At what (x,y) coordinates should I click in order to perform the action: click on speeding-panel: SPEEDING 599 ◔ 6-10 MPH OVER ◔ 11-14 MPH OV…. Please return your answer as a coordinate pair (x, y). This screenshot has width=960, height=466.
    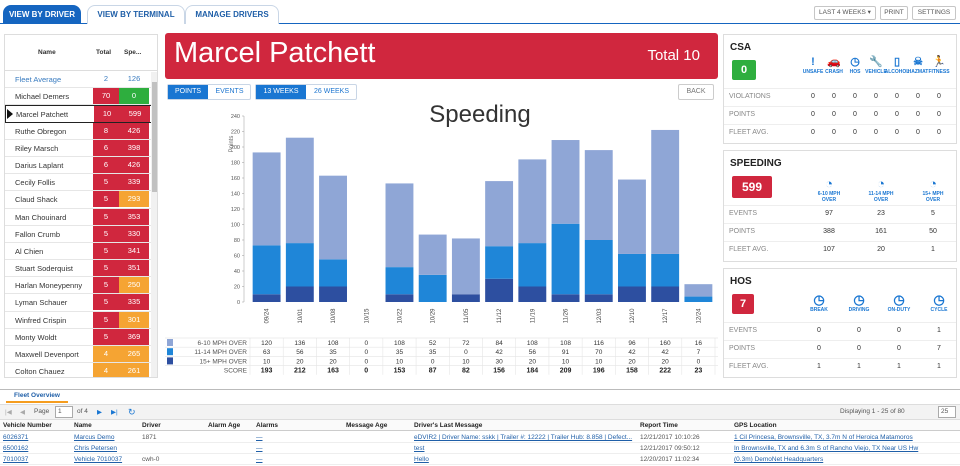
    Looking at the image, I should click on (840, 206).